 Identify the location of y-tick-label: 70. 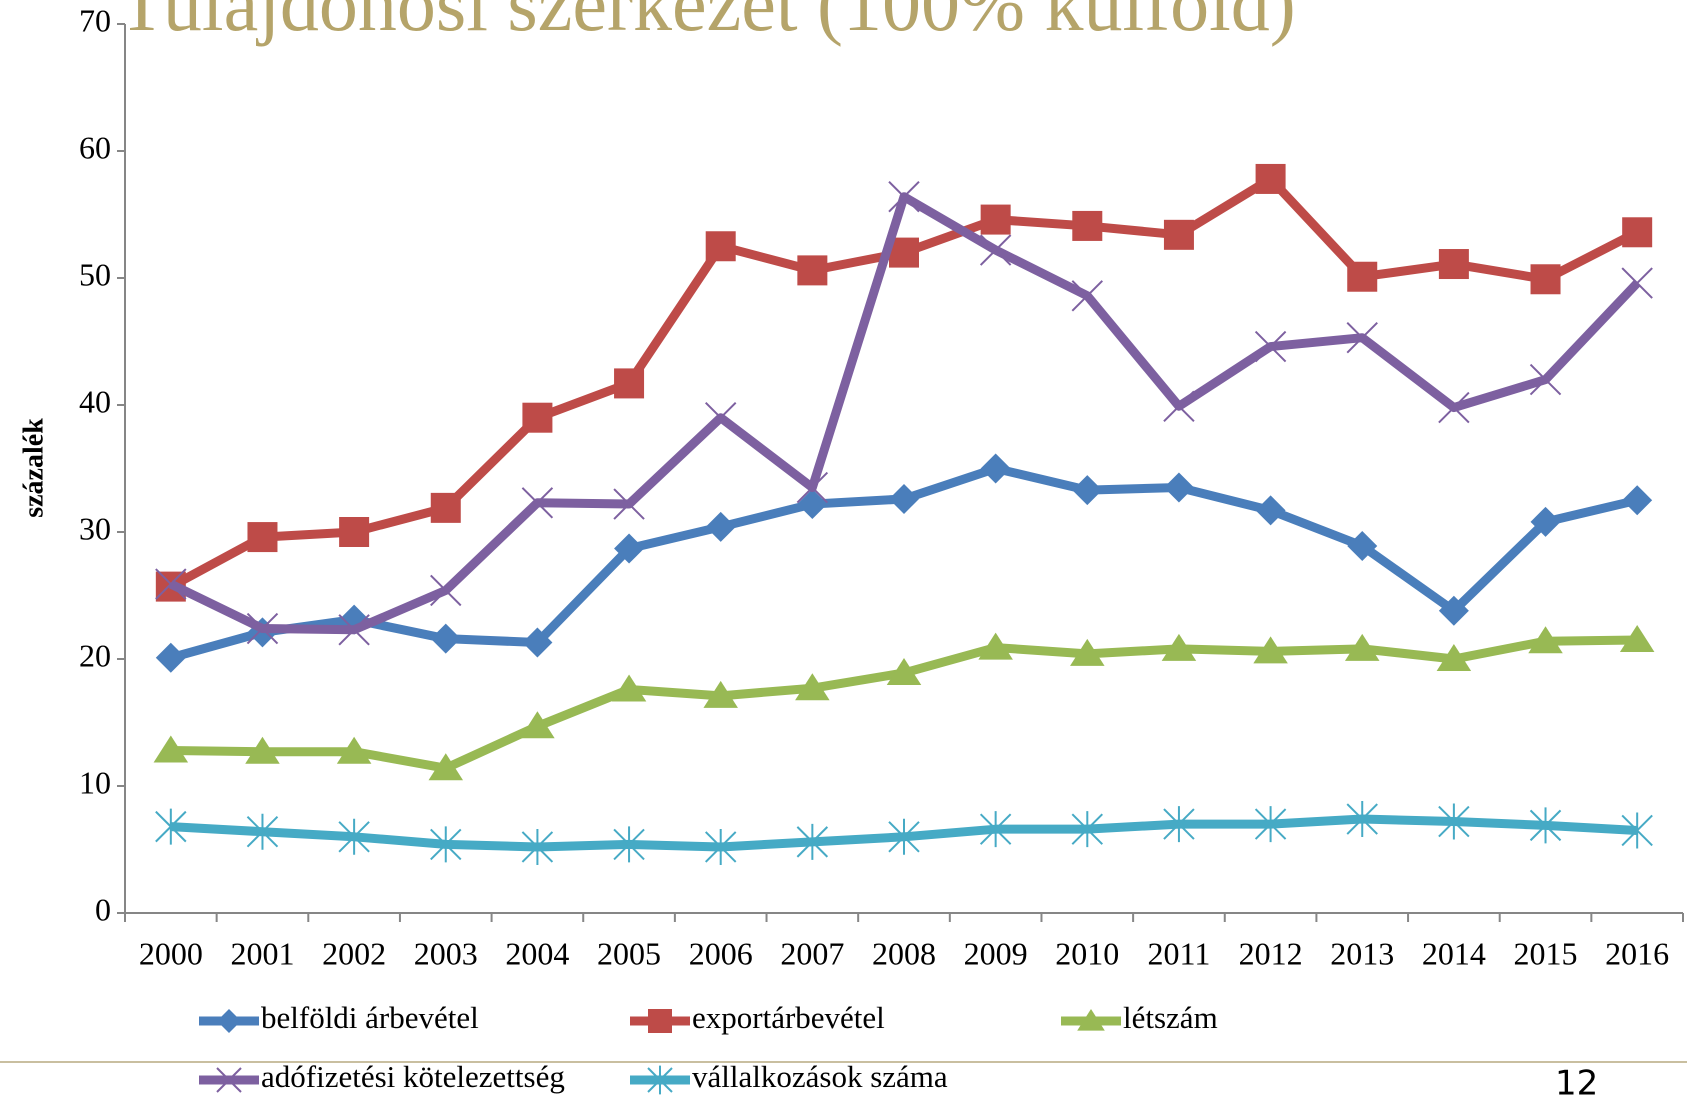
(95, 20).